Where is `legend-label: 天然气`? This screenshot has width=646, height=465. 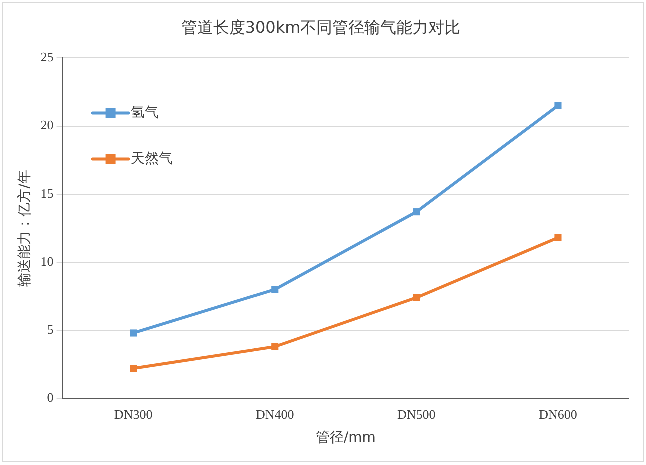 legend-label: 天然气 is located at coordinates (151, 158).